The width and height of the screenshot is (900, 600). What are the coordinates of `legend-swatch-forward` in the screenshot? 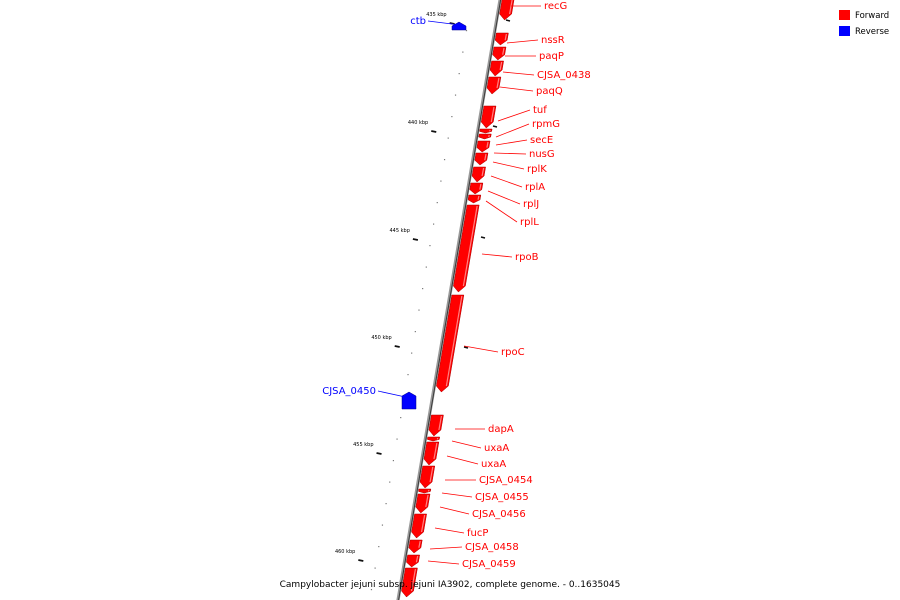 It's located at (844, 15).